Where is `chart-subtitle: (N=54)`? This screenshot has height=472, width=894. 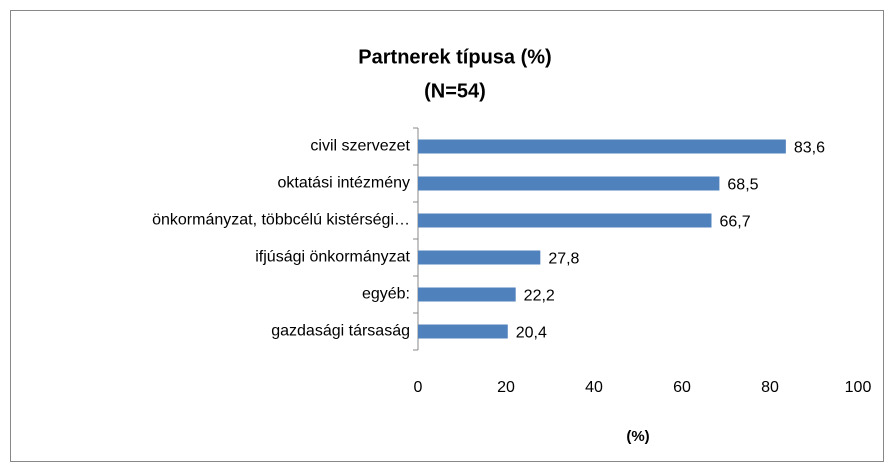
chart-subtitle: (N=54) is located at coordinates (455, 91).